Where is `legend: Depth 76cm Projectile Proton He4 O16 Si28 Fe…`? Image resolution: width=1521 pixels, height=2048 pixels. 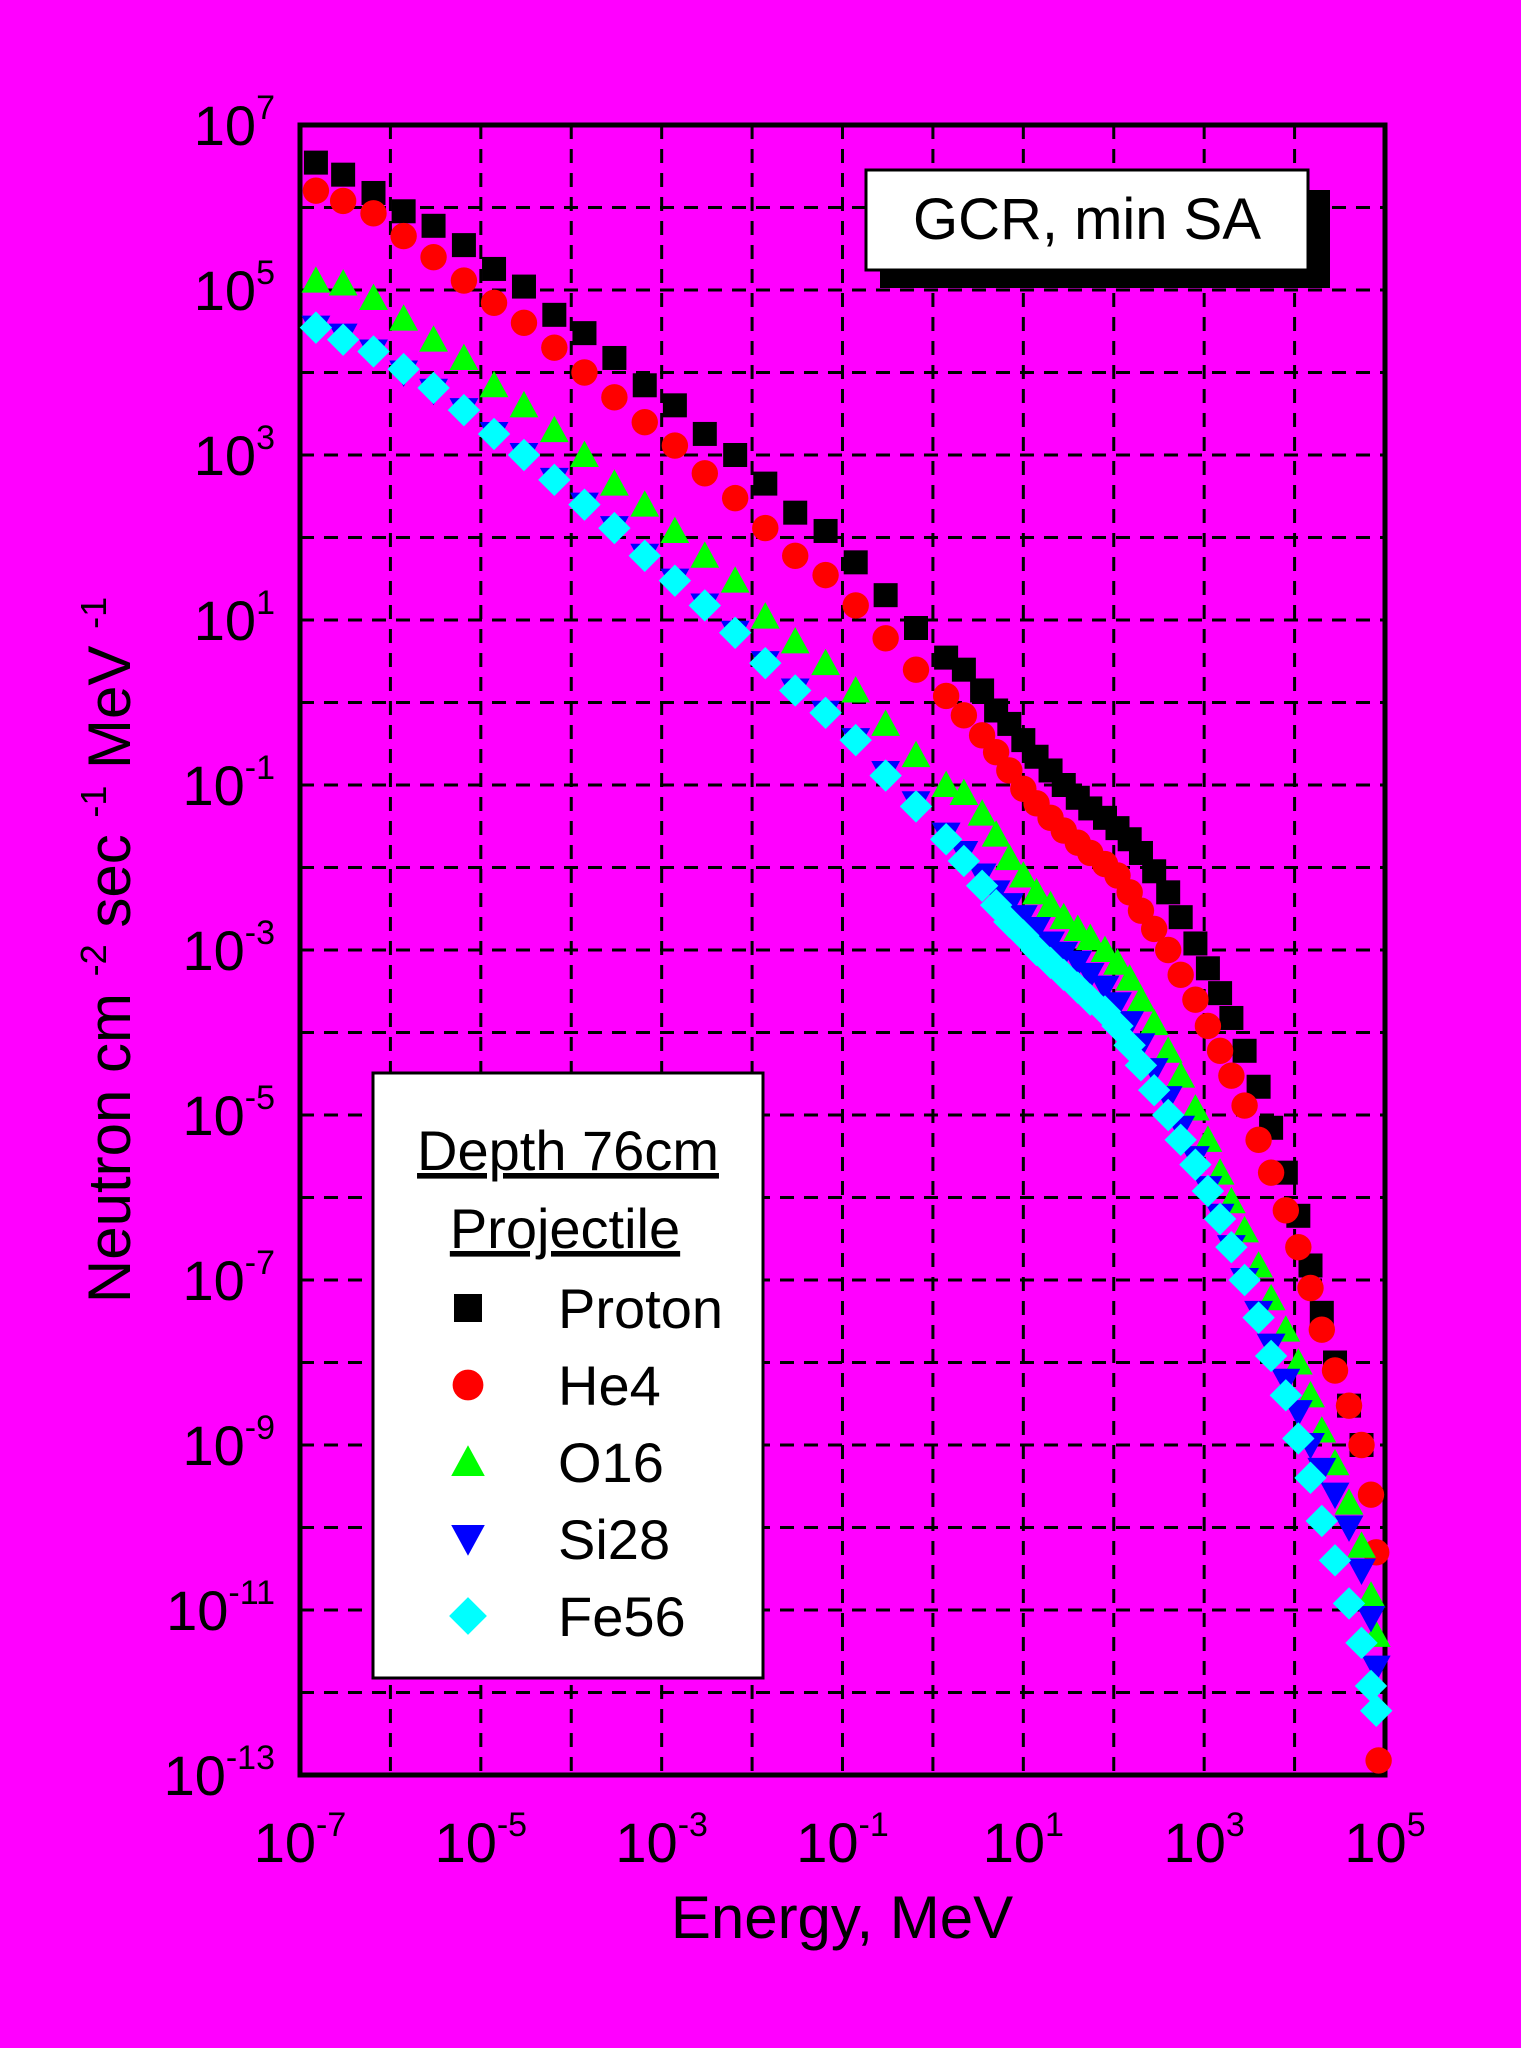
legend: Depth 76cm Projectile Proton He4 O16 Si28 Fe… is located at coordinates (568, 1375).